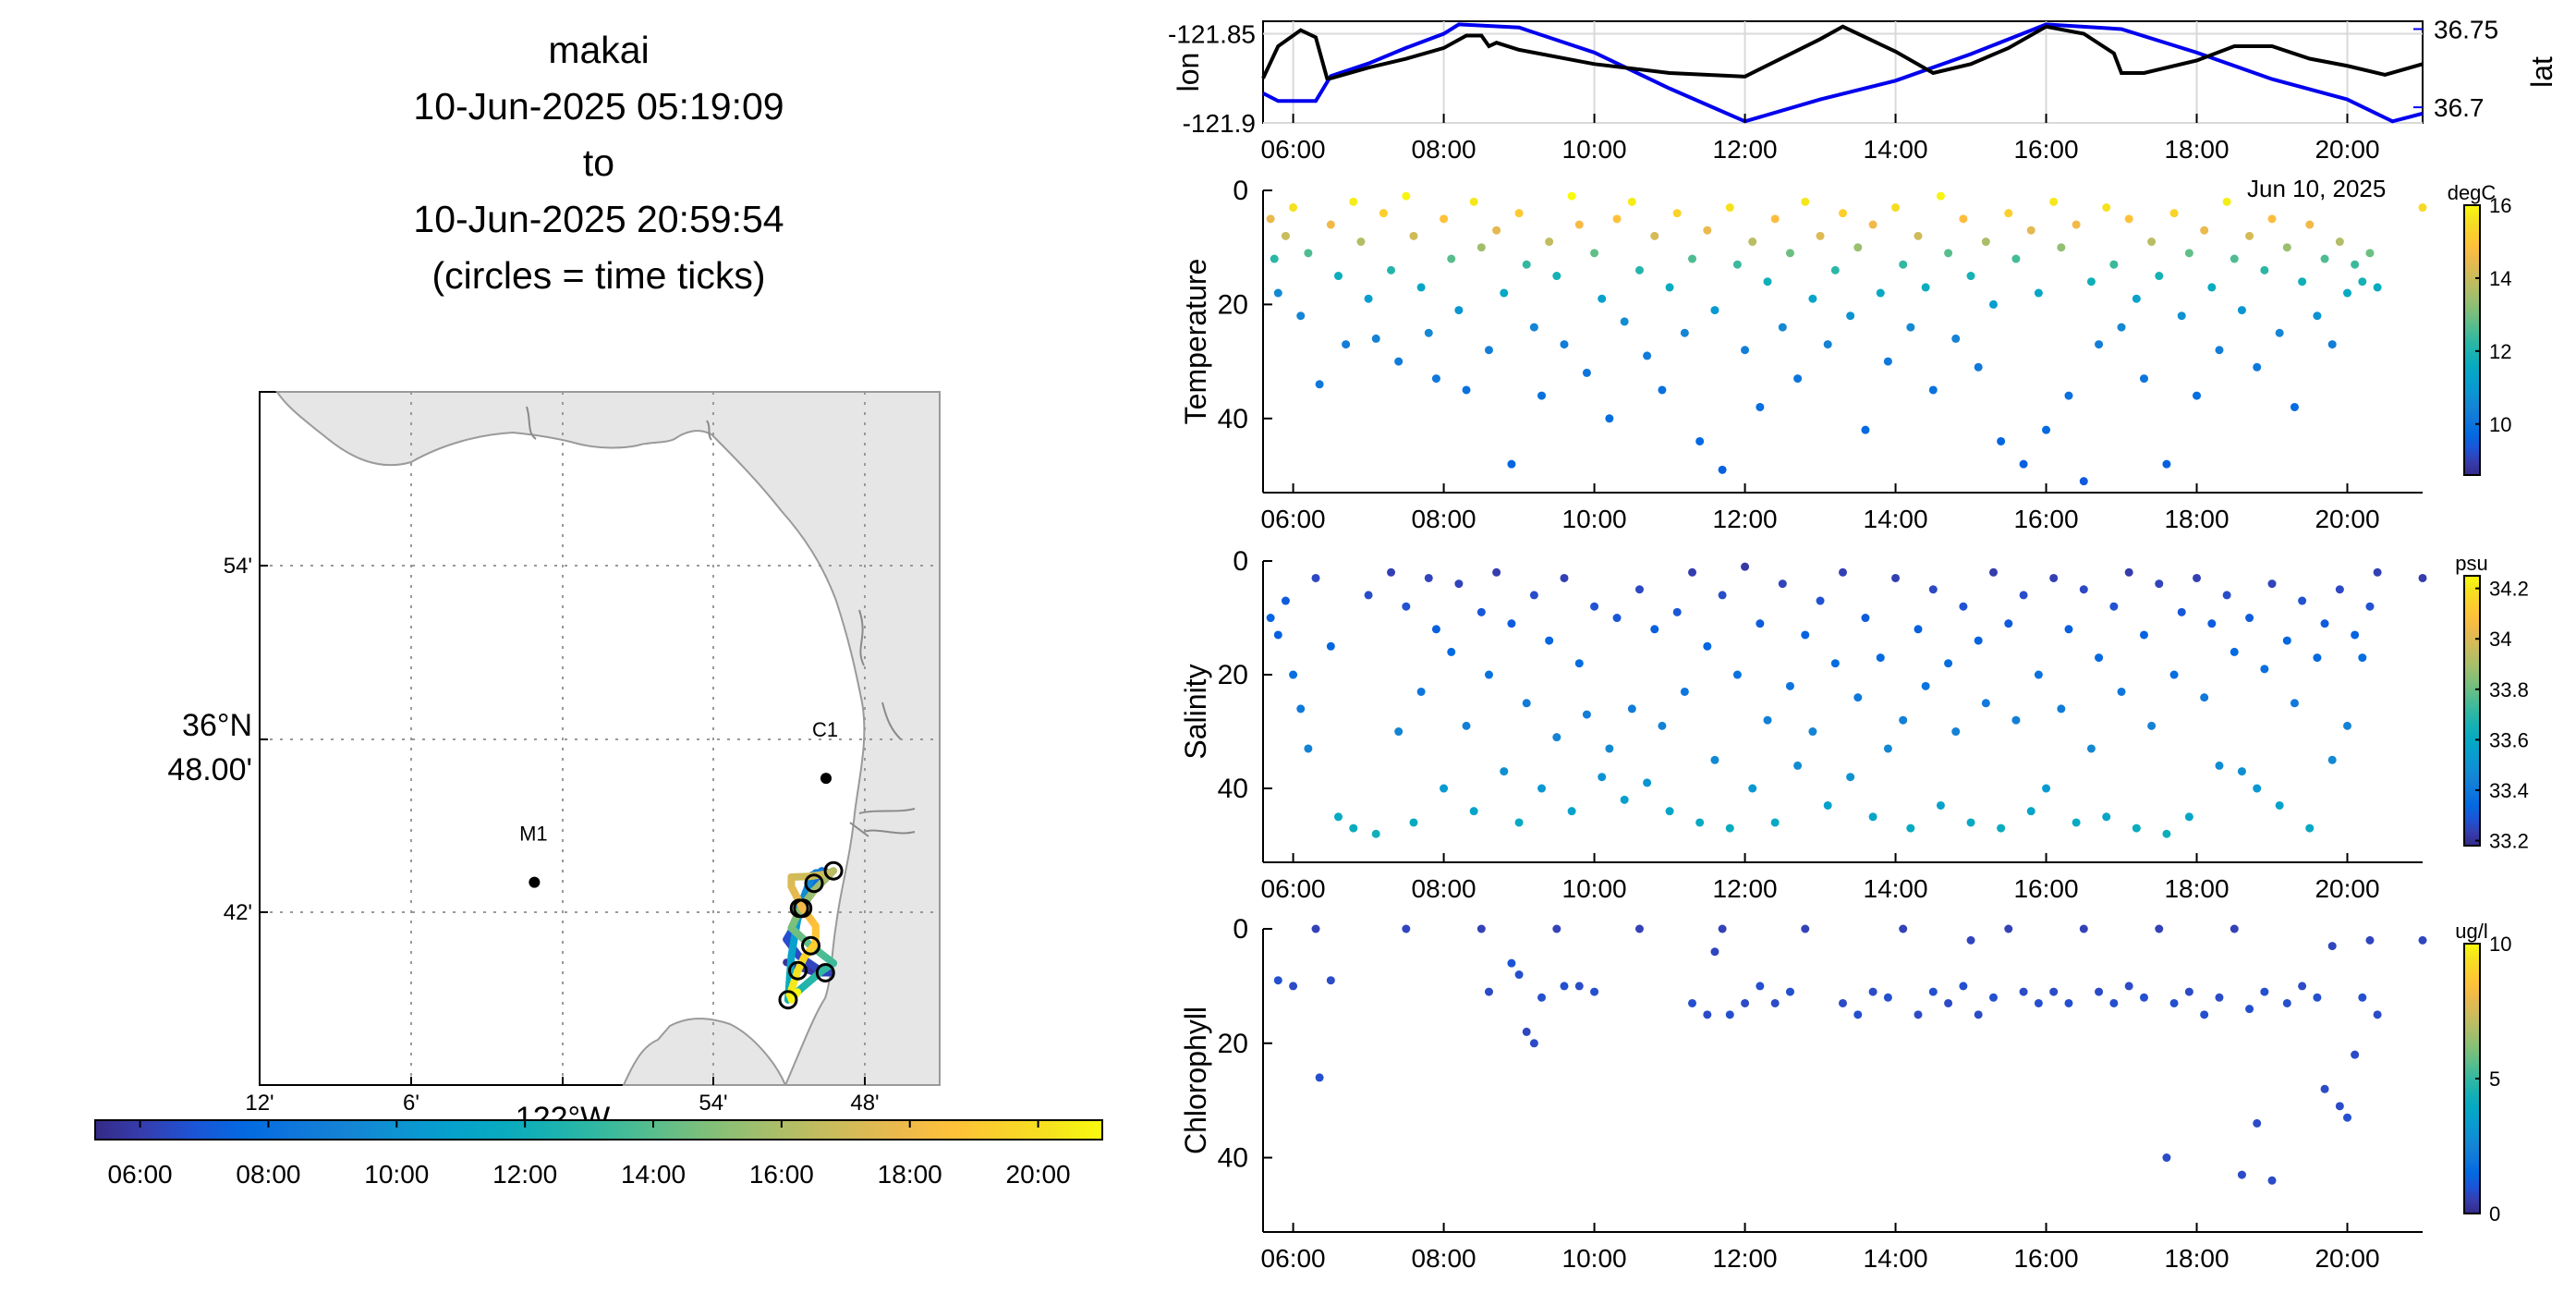 The height and width of the screenshot is (1293, 2576). I want to click on salinity-colorbar-tick-label: 33.2, so click(2509, 841).